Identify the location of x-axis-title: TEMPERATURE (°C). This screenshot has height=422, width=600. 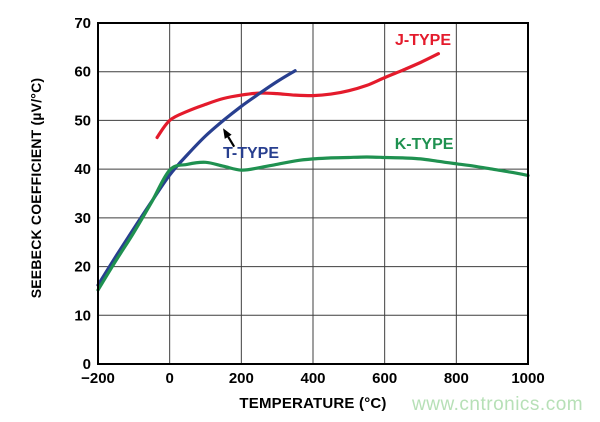
(313, 403).